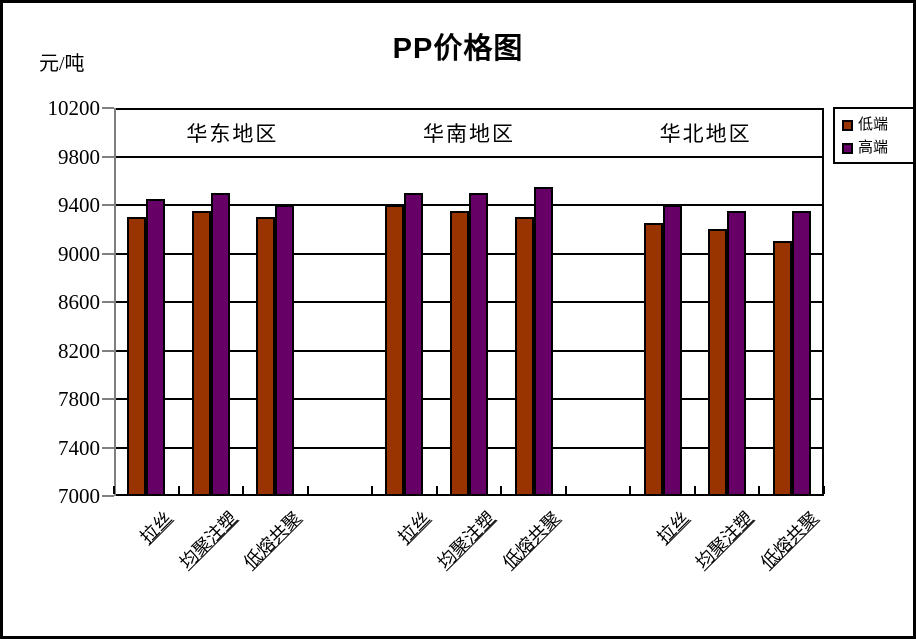 The image size is (916, 639). What do you see at coordinates (847, 125) in the screenshot?
I see `legend-swatch-low` at bounding box center [847, 125].